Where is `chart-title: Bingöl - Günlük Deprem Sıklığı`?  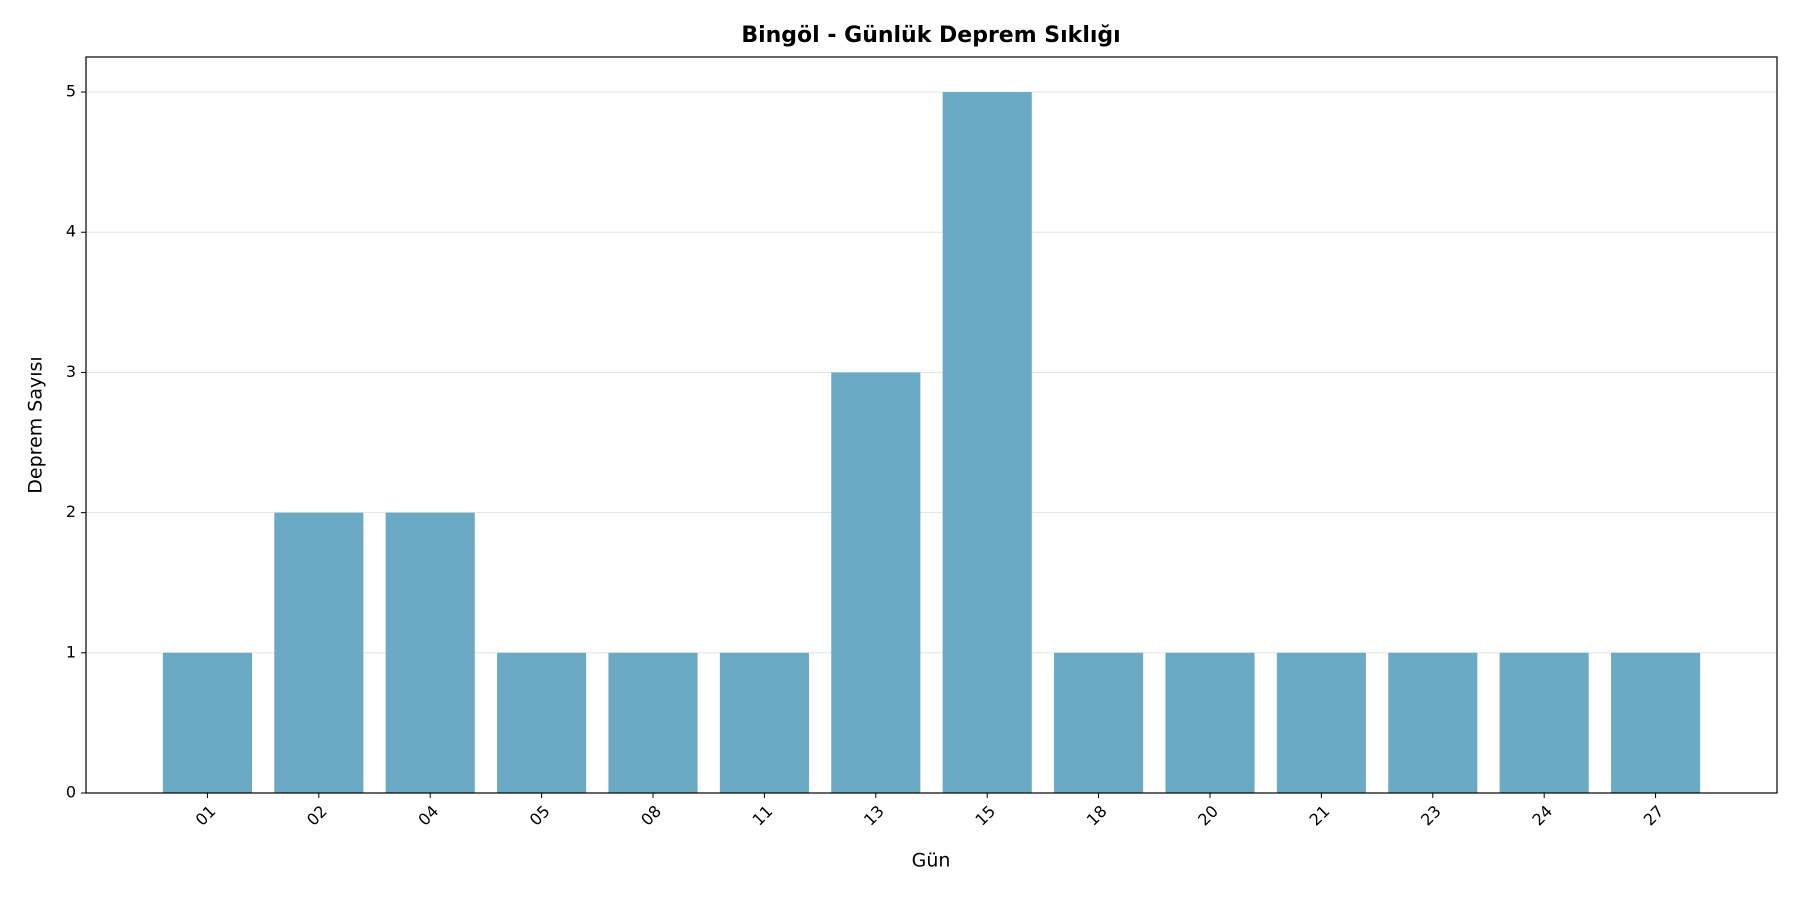
chart-title: Bingöl - Günlük Deprem Sıklığı is located at coordinates (930, 35).